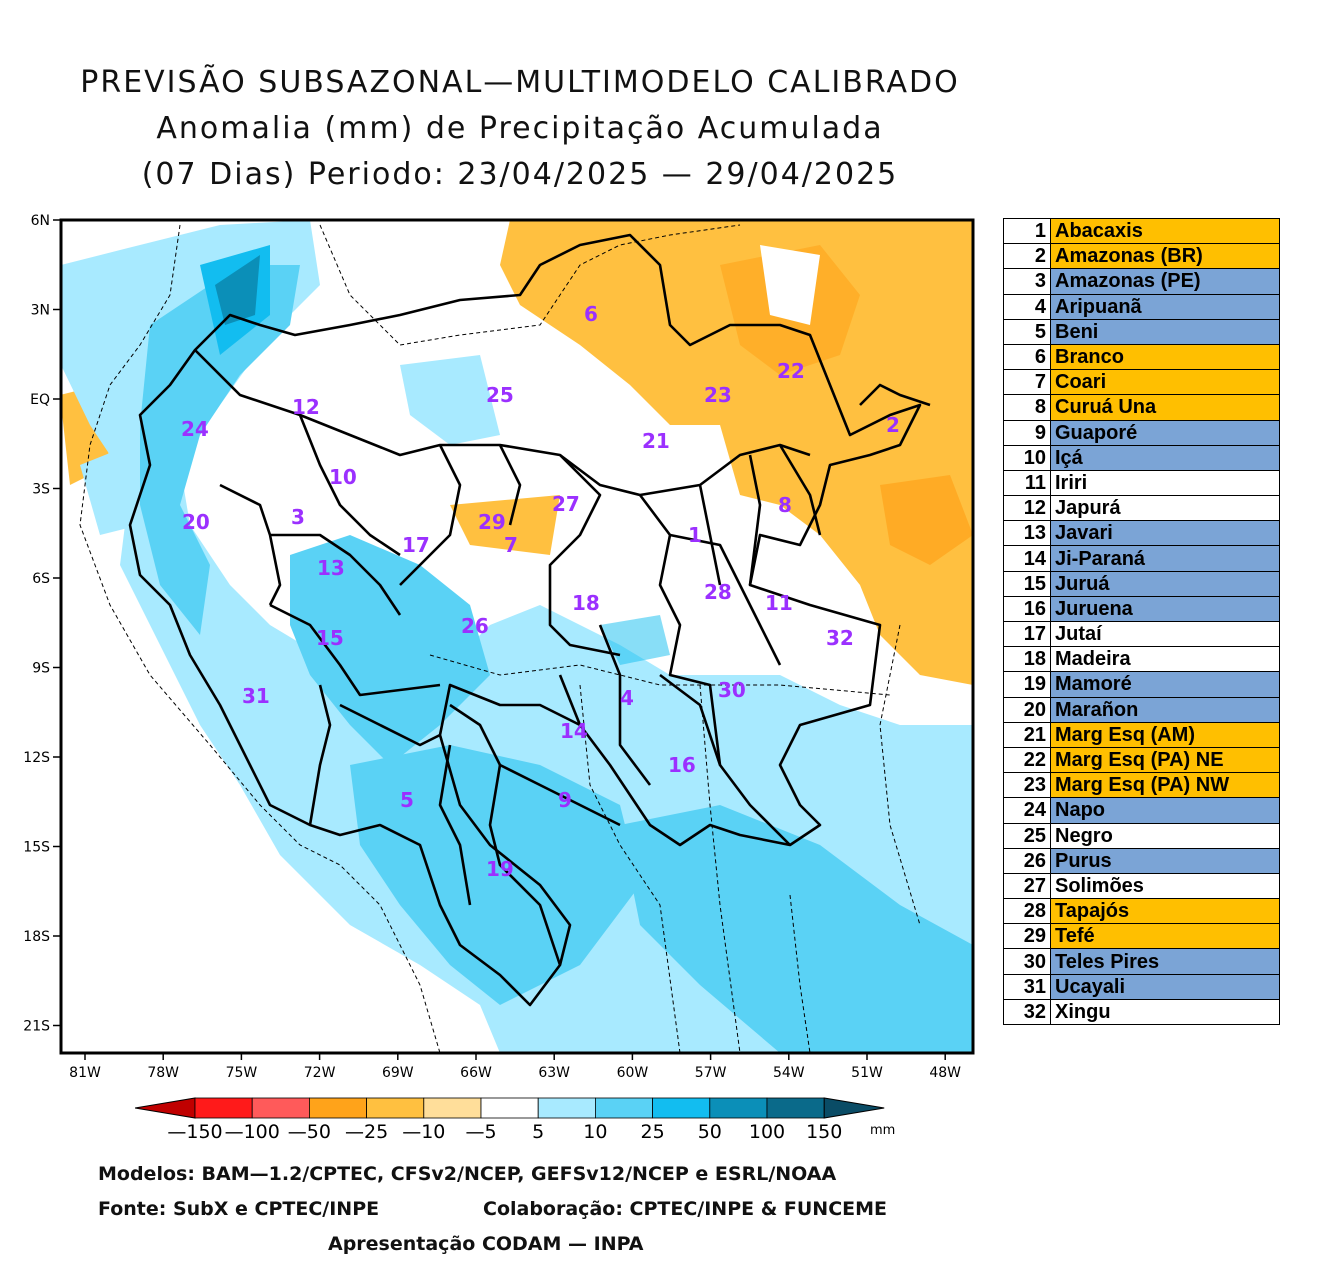 This screenshot has height=1274, width=1333. I want to click on lon-tick-label: 48W, so click(945, 1073).